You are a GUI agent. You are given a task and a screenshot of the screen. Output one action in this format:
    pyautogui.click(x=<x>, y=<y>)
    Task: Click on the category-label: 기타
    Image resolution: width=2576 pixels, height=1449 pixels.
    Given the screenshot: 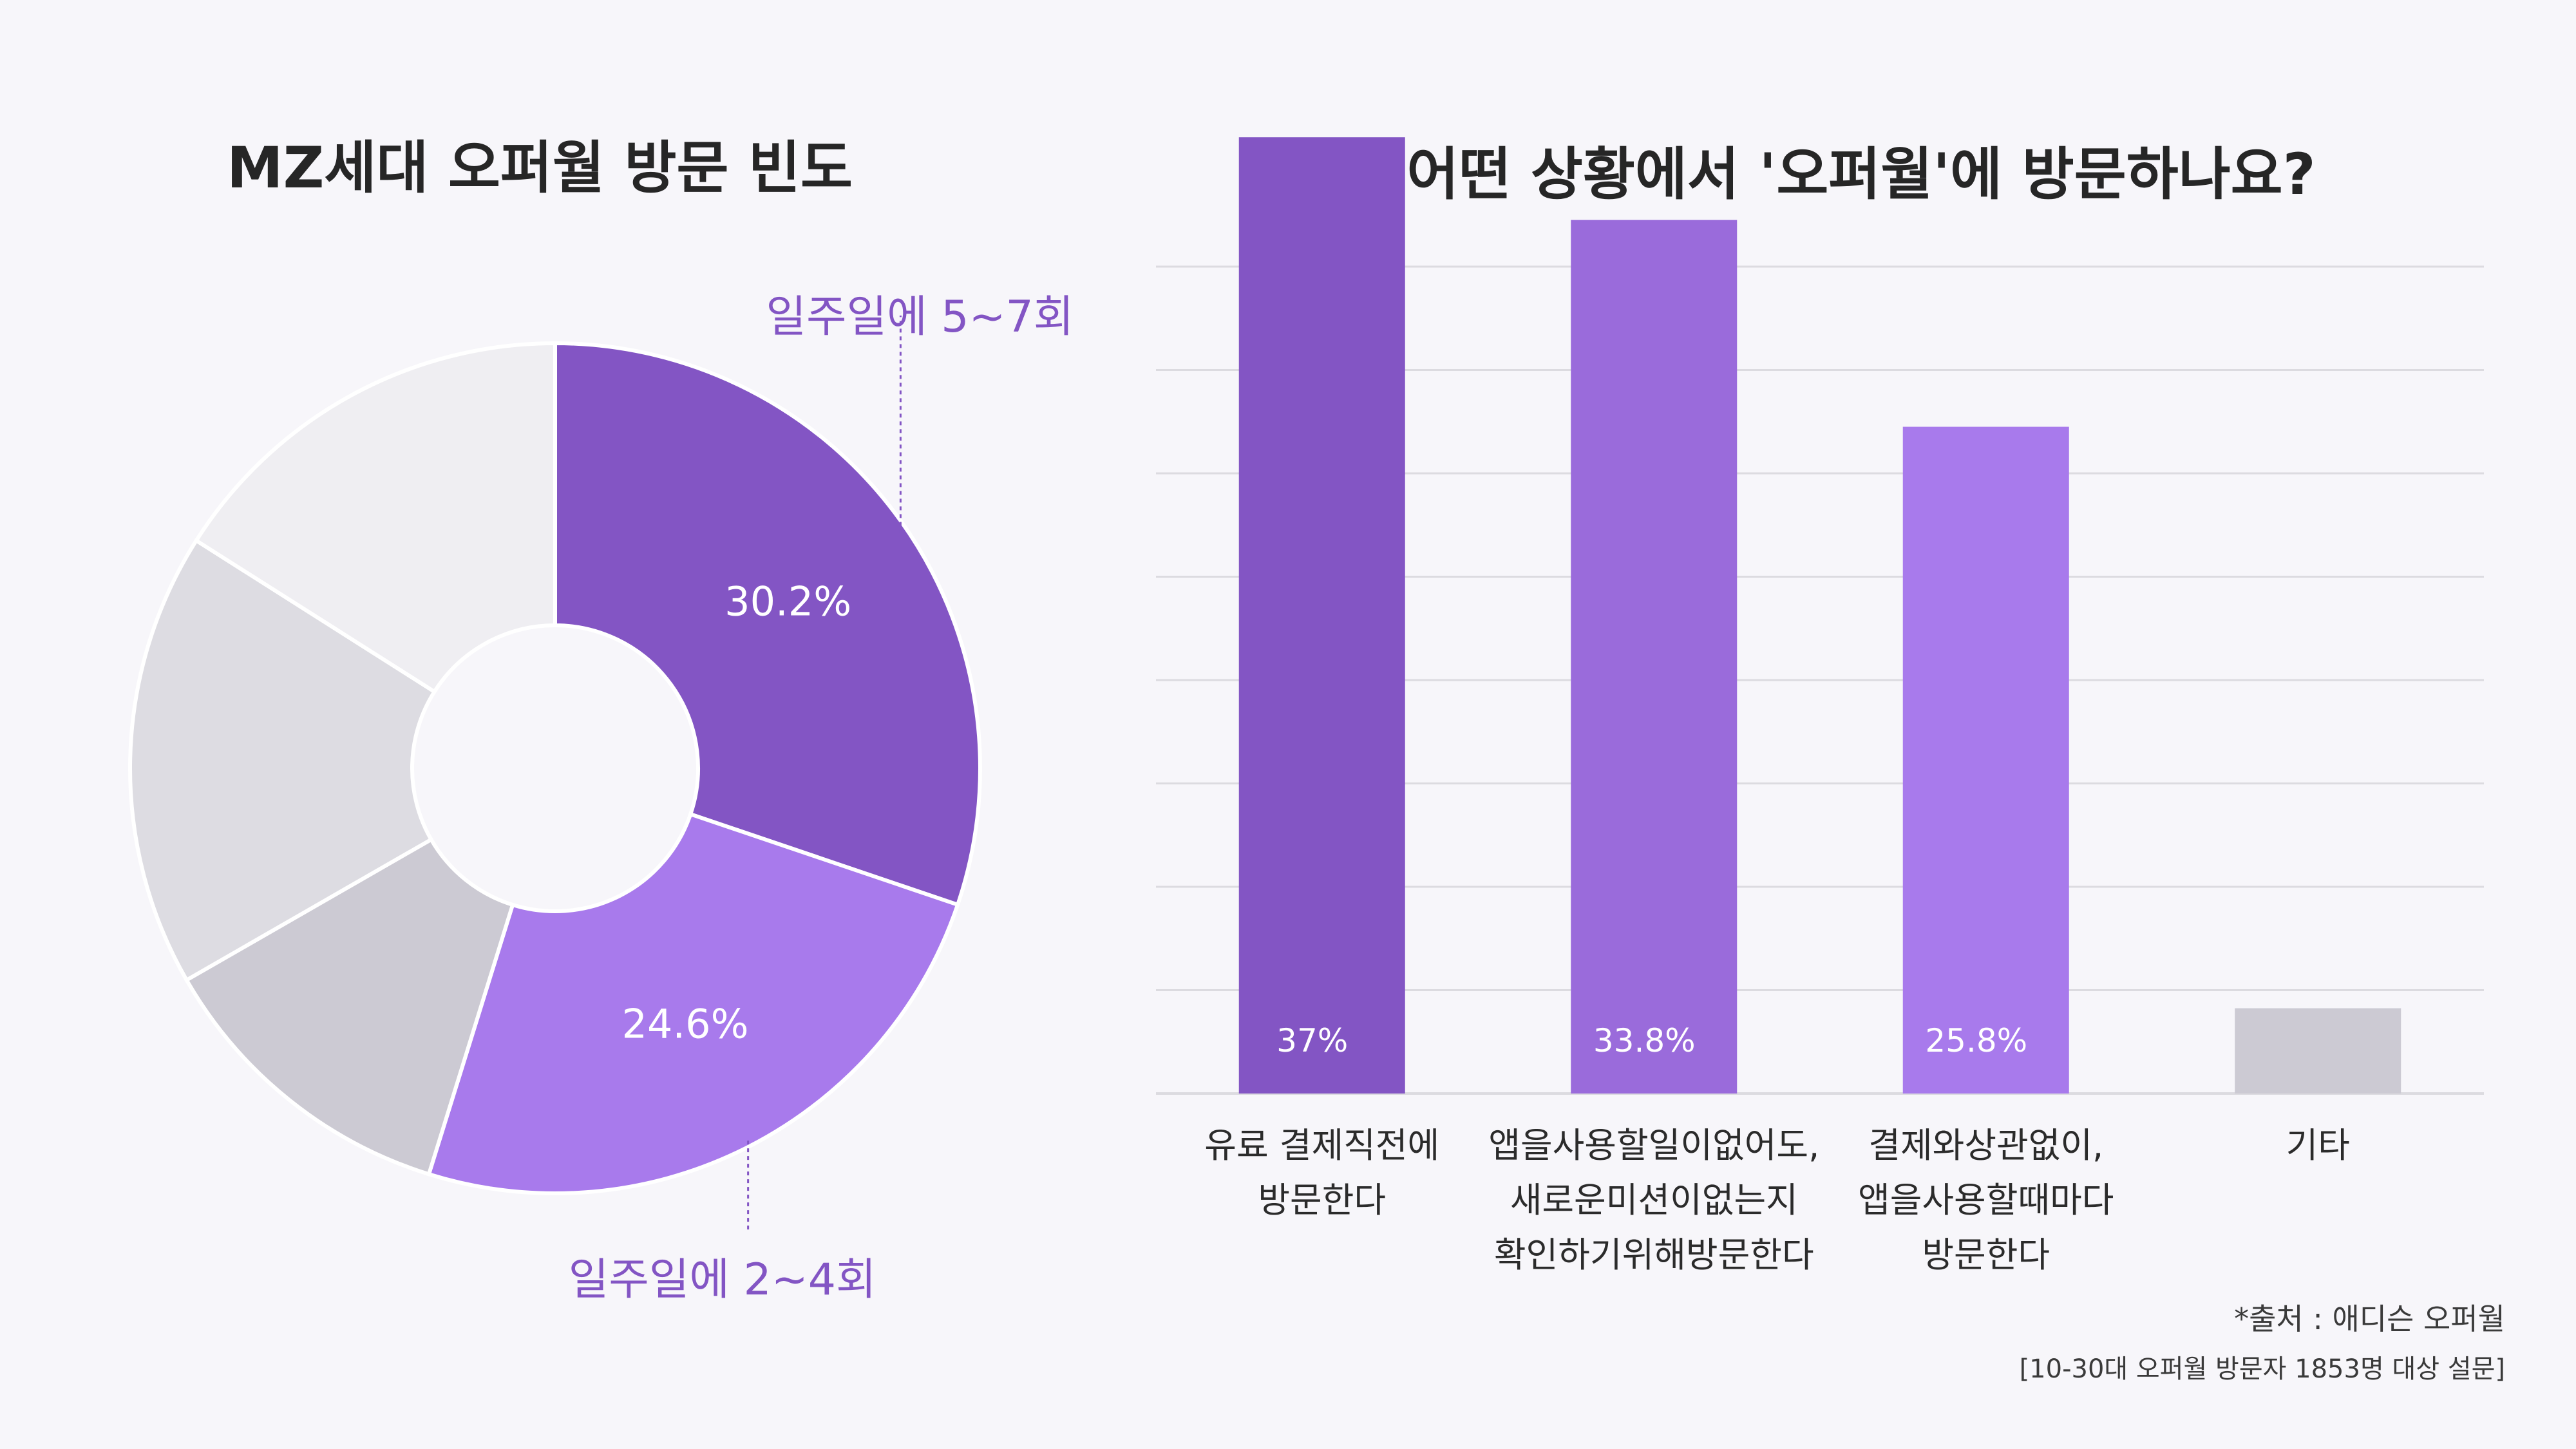 What is the action you would take?
    pyautogui.click(x=2318, y=1145)
    